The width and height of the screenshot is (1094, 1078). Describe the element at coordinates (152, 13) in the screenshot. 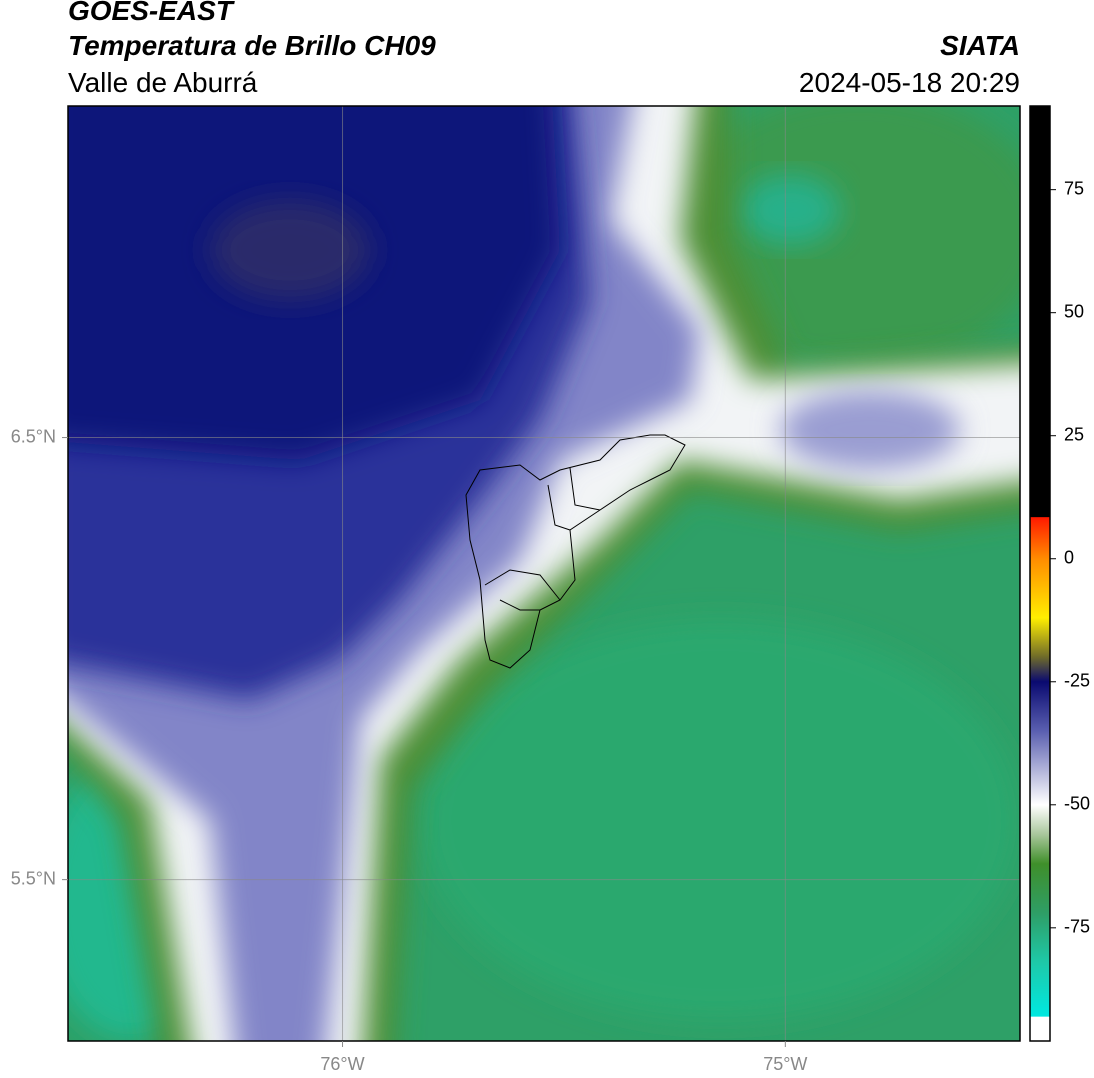

I see `title: GOES-EAST` at that location.